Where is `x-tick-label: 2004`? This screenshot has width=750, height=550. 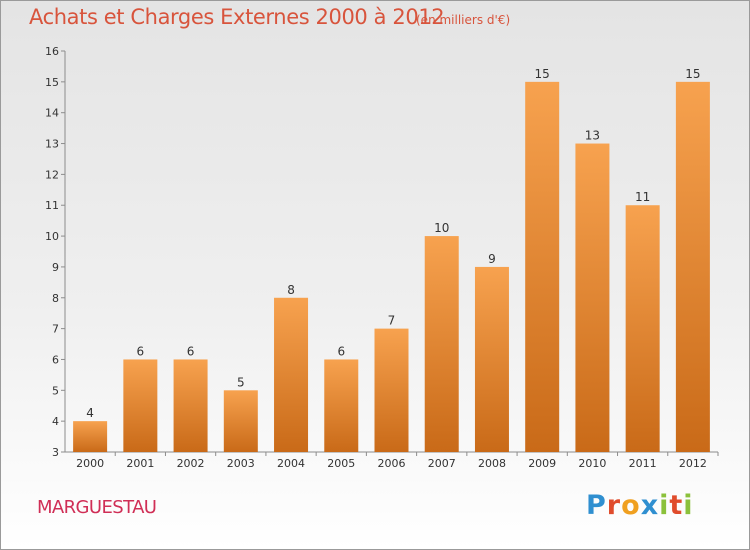 x-tick-label: 2004 is located at coordinates (291, 463).